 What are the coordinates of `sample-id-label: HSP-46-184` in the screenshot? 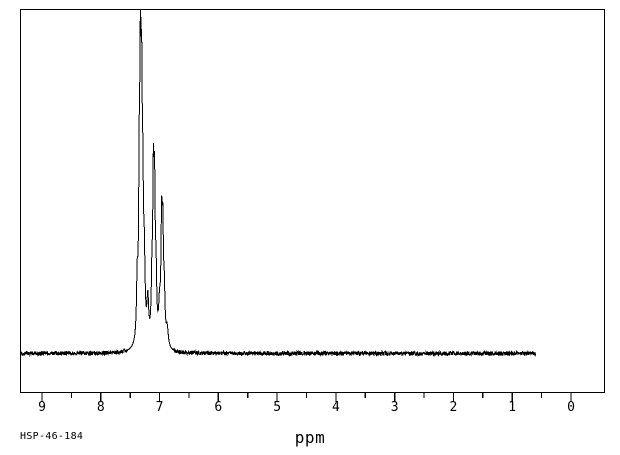 It's located at (52, 436).